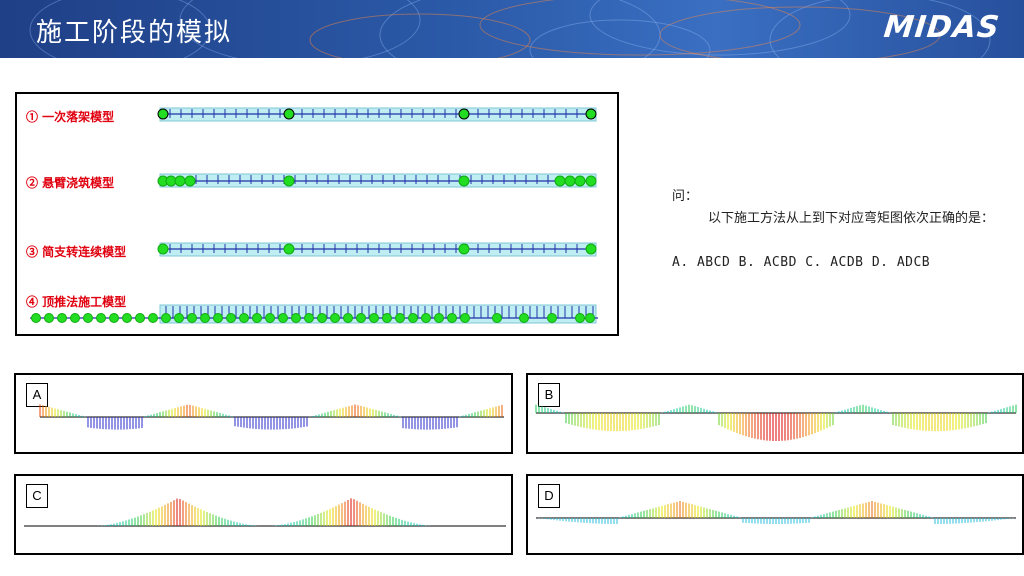 Image resolution: width=1024 pixels, height=576 pixels. Describe the element at coordinates (942, 27) in the screenshot. I see `midas-logo: MIDAS` at that location.